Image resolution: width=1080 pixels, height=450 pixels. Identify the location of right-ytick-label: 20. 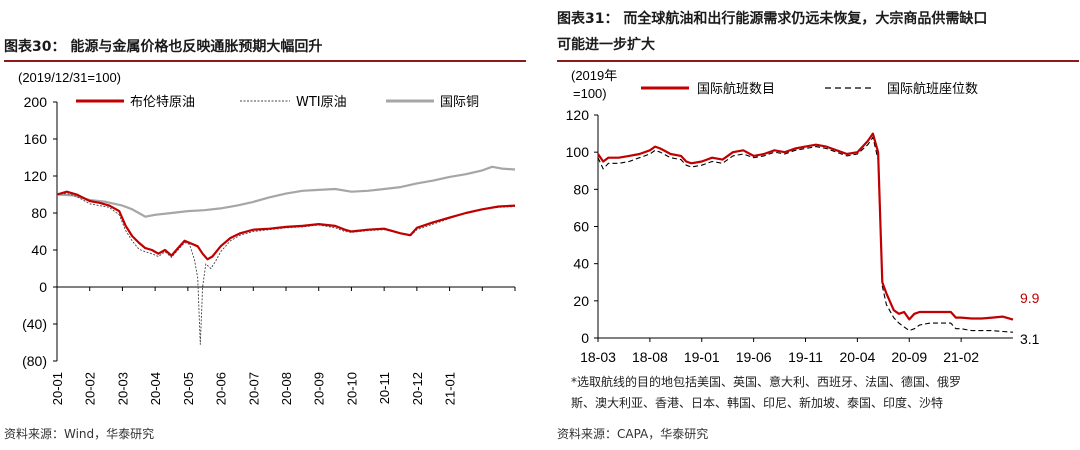
(581, 301).